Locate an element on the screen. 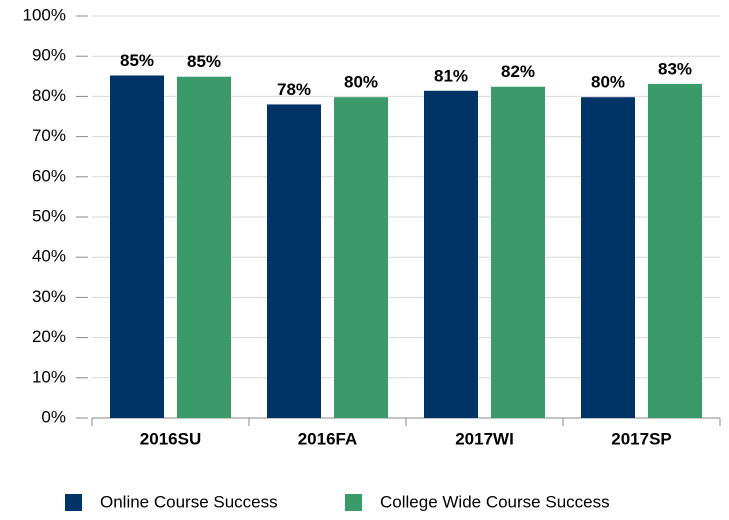 The image size is (729, 520). y-tick-label: 20% is located at coordinates (49, 336).